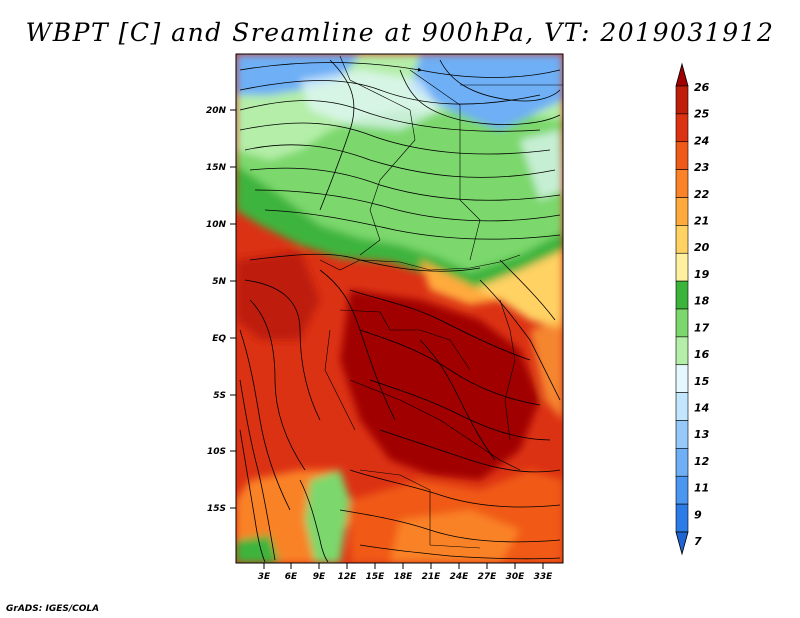 Image resolution: width=800 pixels, height=618 pixels. Describe the element at coordinates (544, 577) in the screenshot. I see `lon-tick-label: 33E` at that location.